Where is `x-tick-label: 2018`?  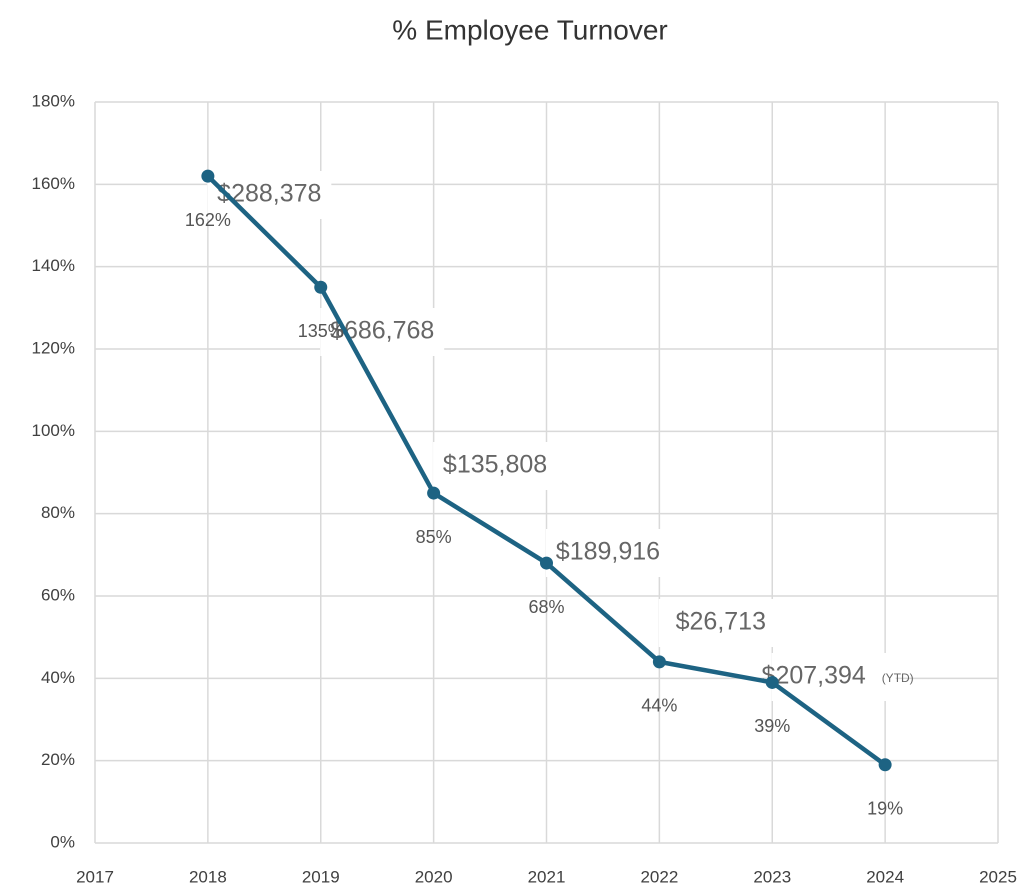
x-tick-label: 2018 is located at coordinates (208, 876).